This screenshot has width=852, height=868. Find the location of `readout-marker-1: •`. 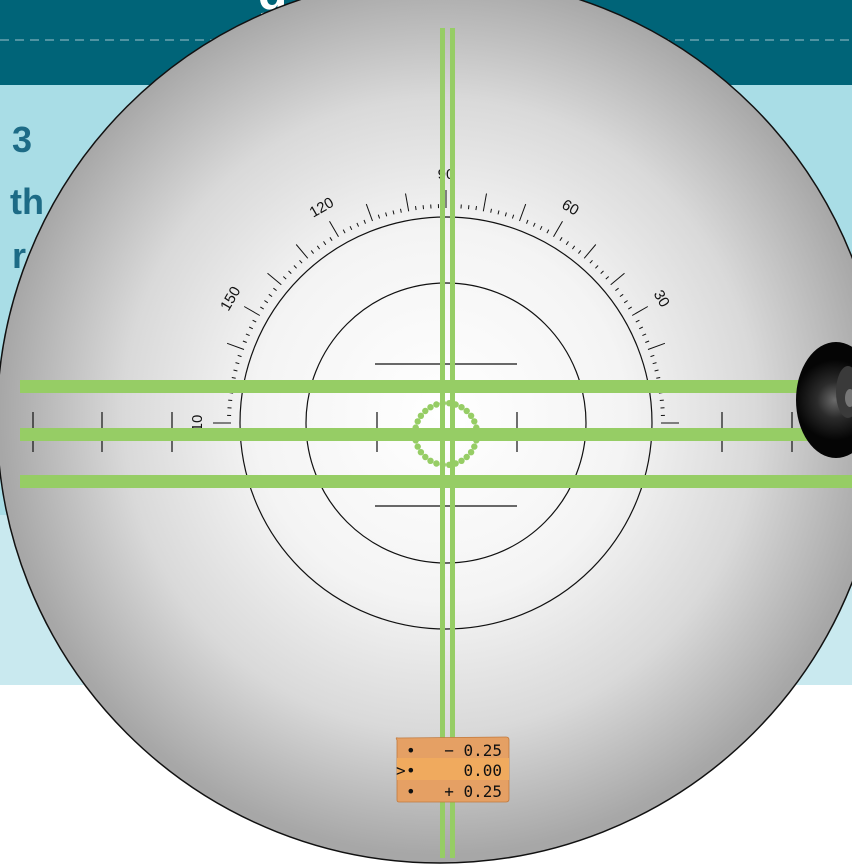

readout-marker-1: • is located at coordinates (411, 750).